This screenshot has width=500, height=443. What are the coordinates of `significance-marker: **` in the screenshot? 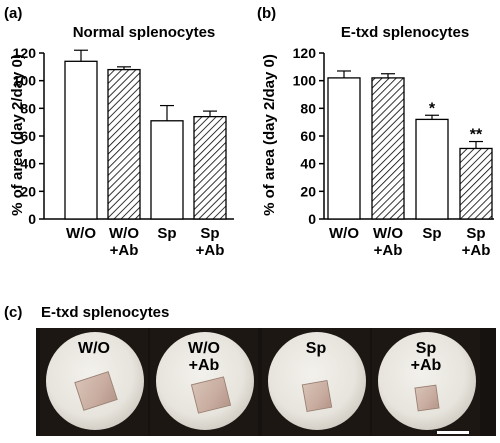 It's located at (476, 135).